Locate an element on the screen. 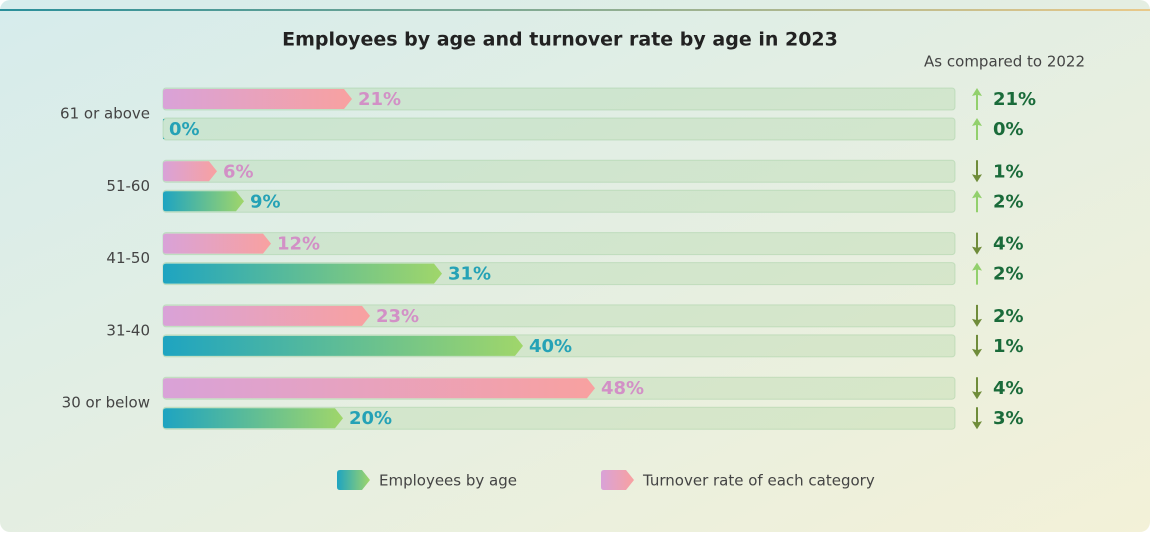 The image size is (1150, 542). top-rule is located at coordinates (575, 10).